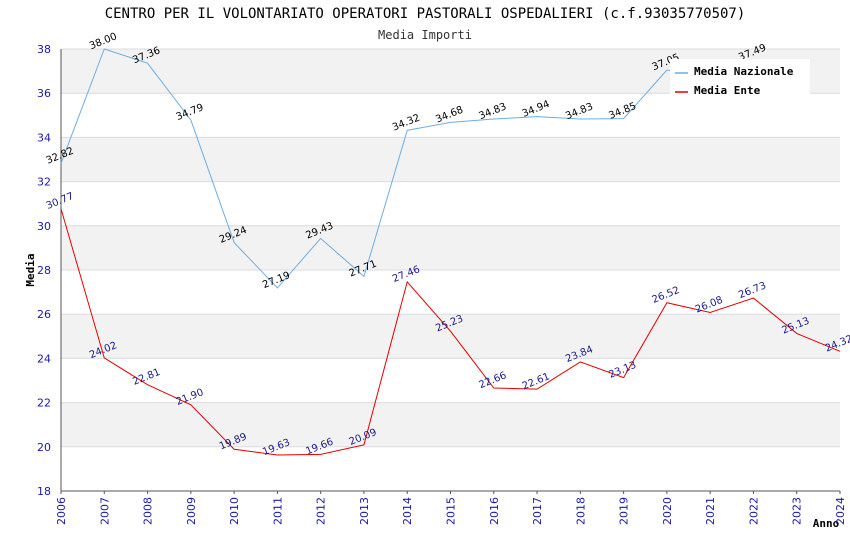  I want to click on y-tick-label: 18, so click(44, 491).